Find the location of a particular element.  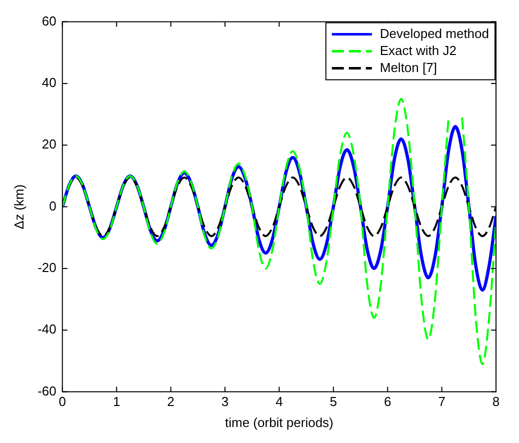

x-tick-label: 1 is located at coordinates (116, 402).